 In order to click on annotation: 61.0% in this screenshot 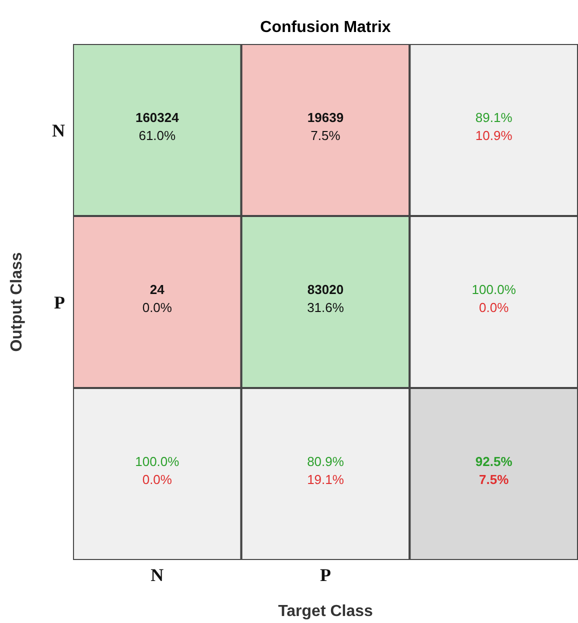, I will do `click(157, 135)`.